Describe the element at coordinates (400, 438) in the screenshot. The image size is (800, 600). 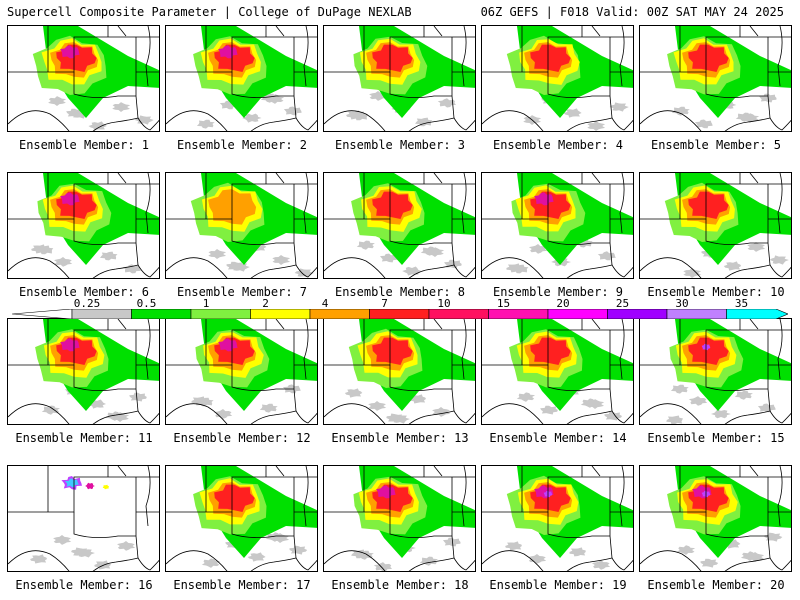
I see `ensemble-member-label: Ensemble Member: 13` at that location.